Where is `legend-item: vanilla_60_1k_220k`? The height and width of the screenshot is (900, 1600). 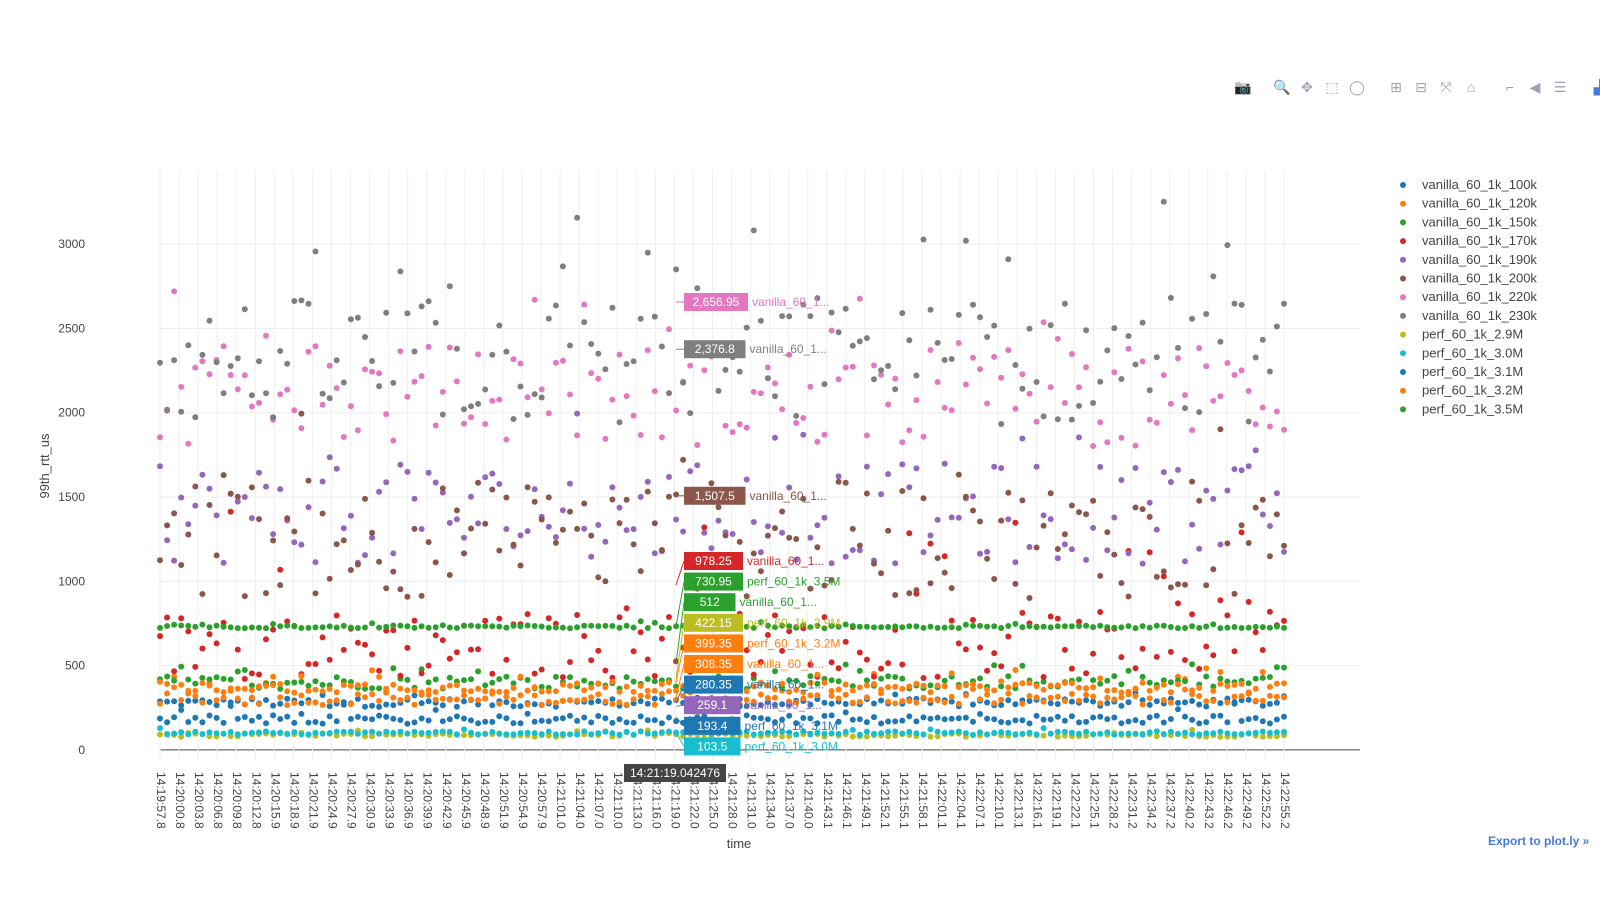 legend-item: vanilla_60_1k_220k is located at coordinates (1479, 296).